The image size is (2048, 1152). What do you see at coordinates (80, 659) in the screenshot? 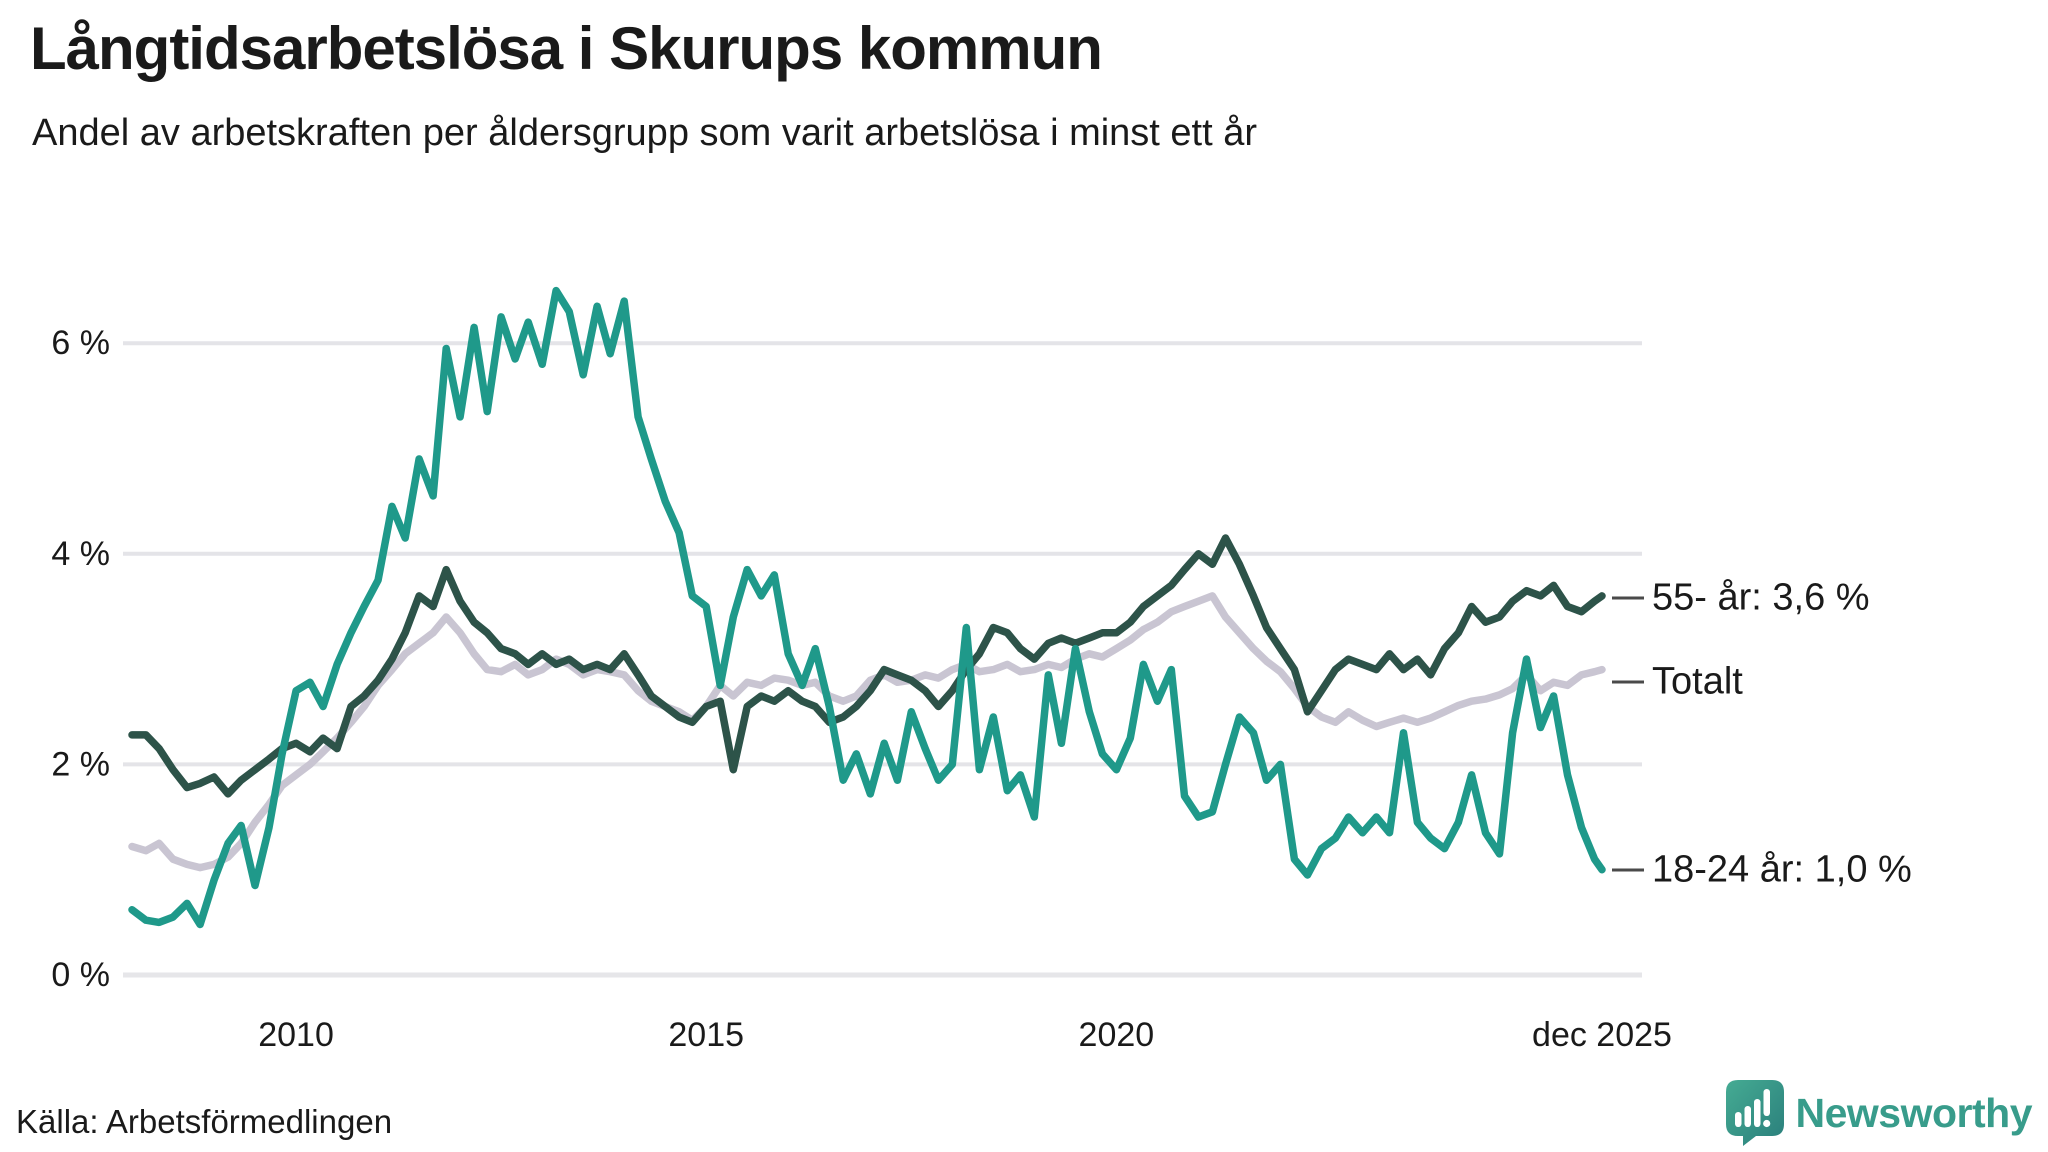
I see `y-axis-tick-labels: 0 % 2 % 4 % 6 %` at bounding box center [80, 659].